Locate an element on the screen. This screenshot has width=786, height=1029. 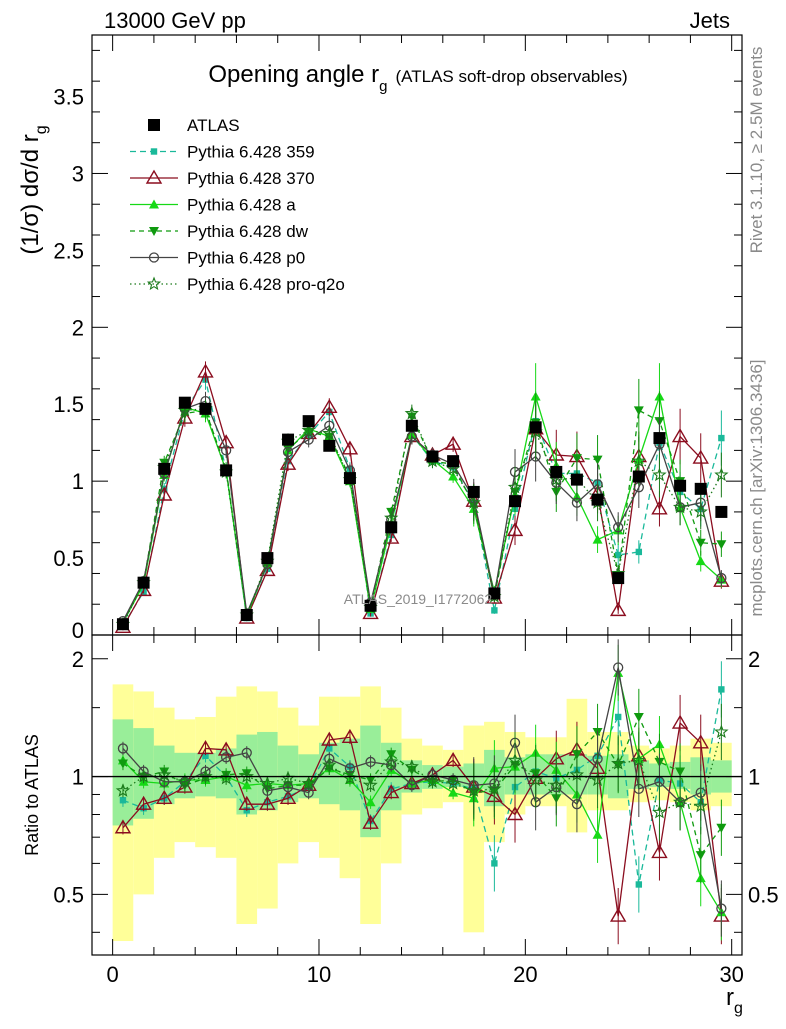
band-inner is located at coordinates (123, 772).